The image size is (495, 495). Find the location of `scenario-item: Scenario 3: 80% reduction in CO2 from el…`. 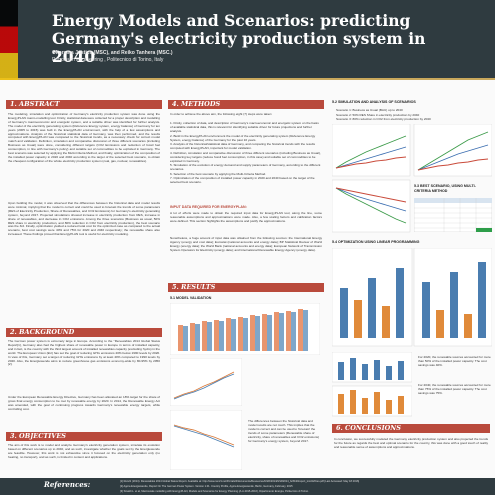

scenario-item: Scenario 3: 80% reduction in CO2 from el… is located at coordinates (383, 119).